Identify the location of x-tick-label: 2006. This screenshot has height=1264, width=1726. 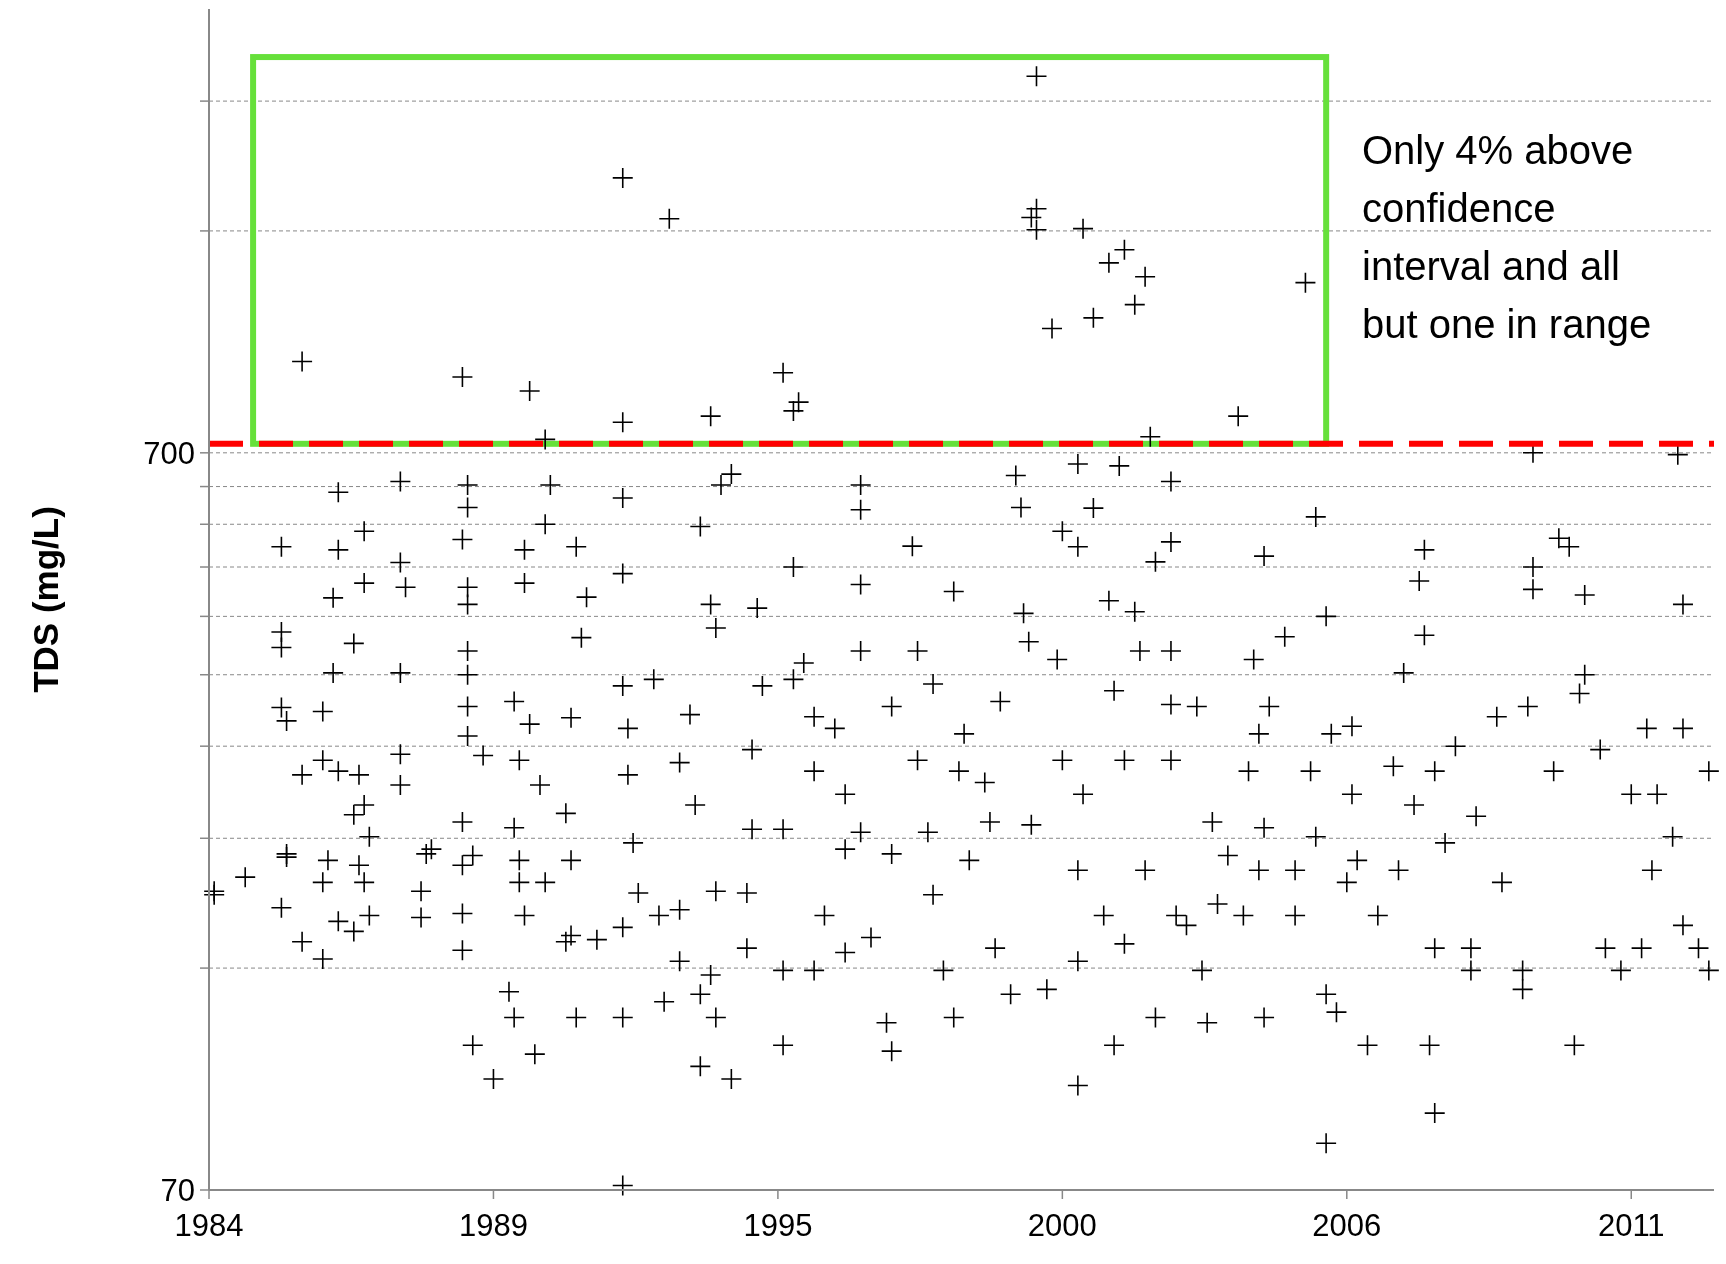
(1347, 1225).